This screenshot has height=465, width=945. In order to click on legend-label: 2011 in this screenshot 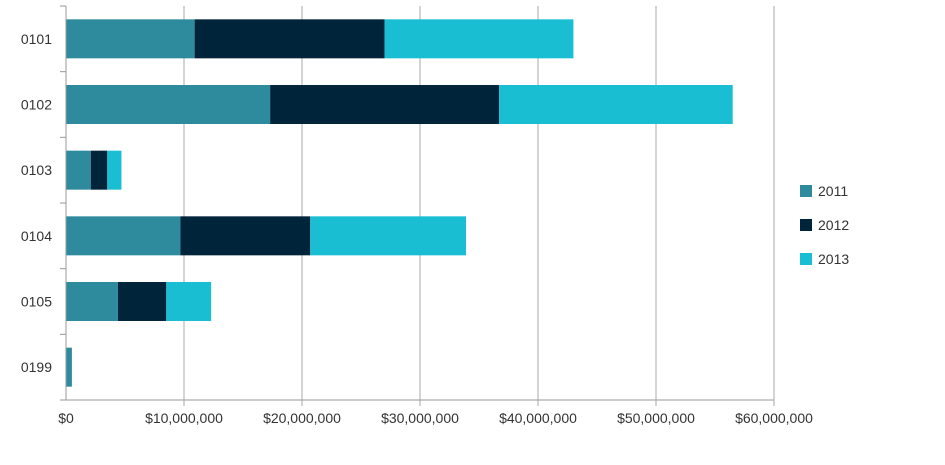, I will do `click(833, 191)`.